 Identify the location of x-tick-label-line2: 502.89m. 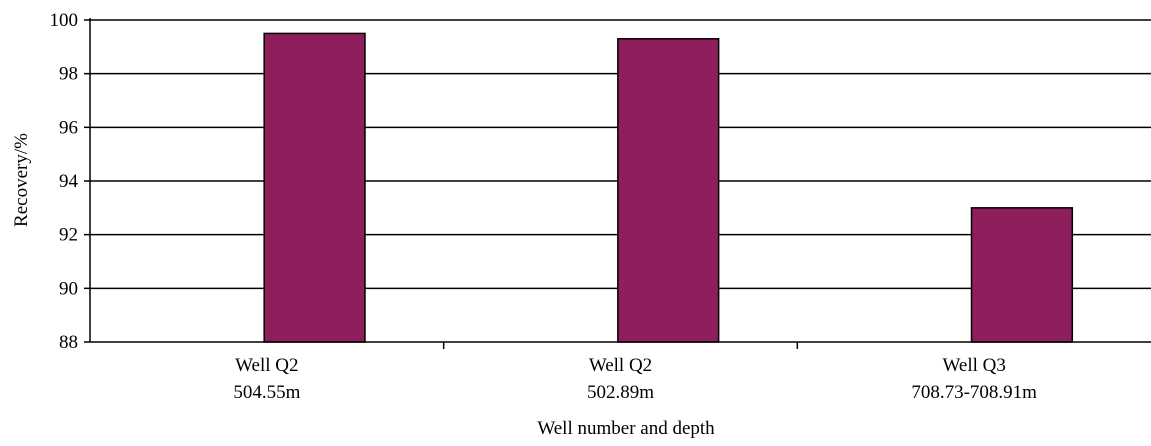
(620, 392).